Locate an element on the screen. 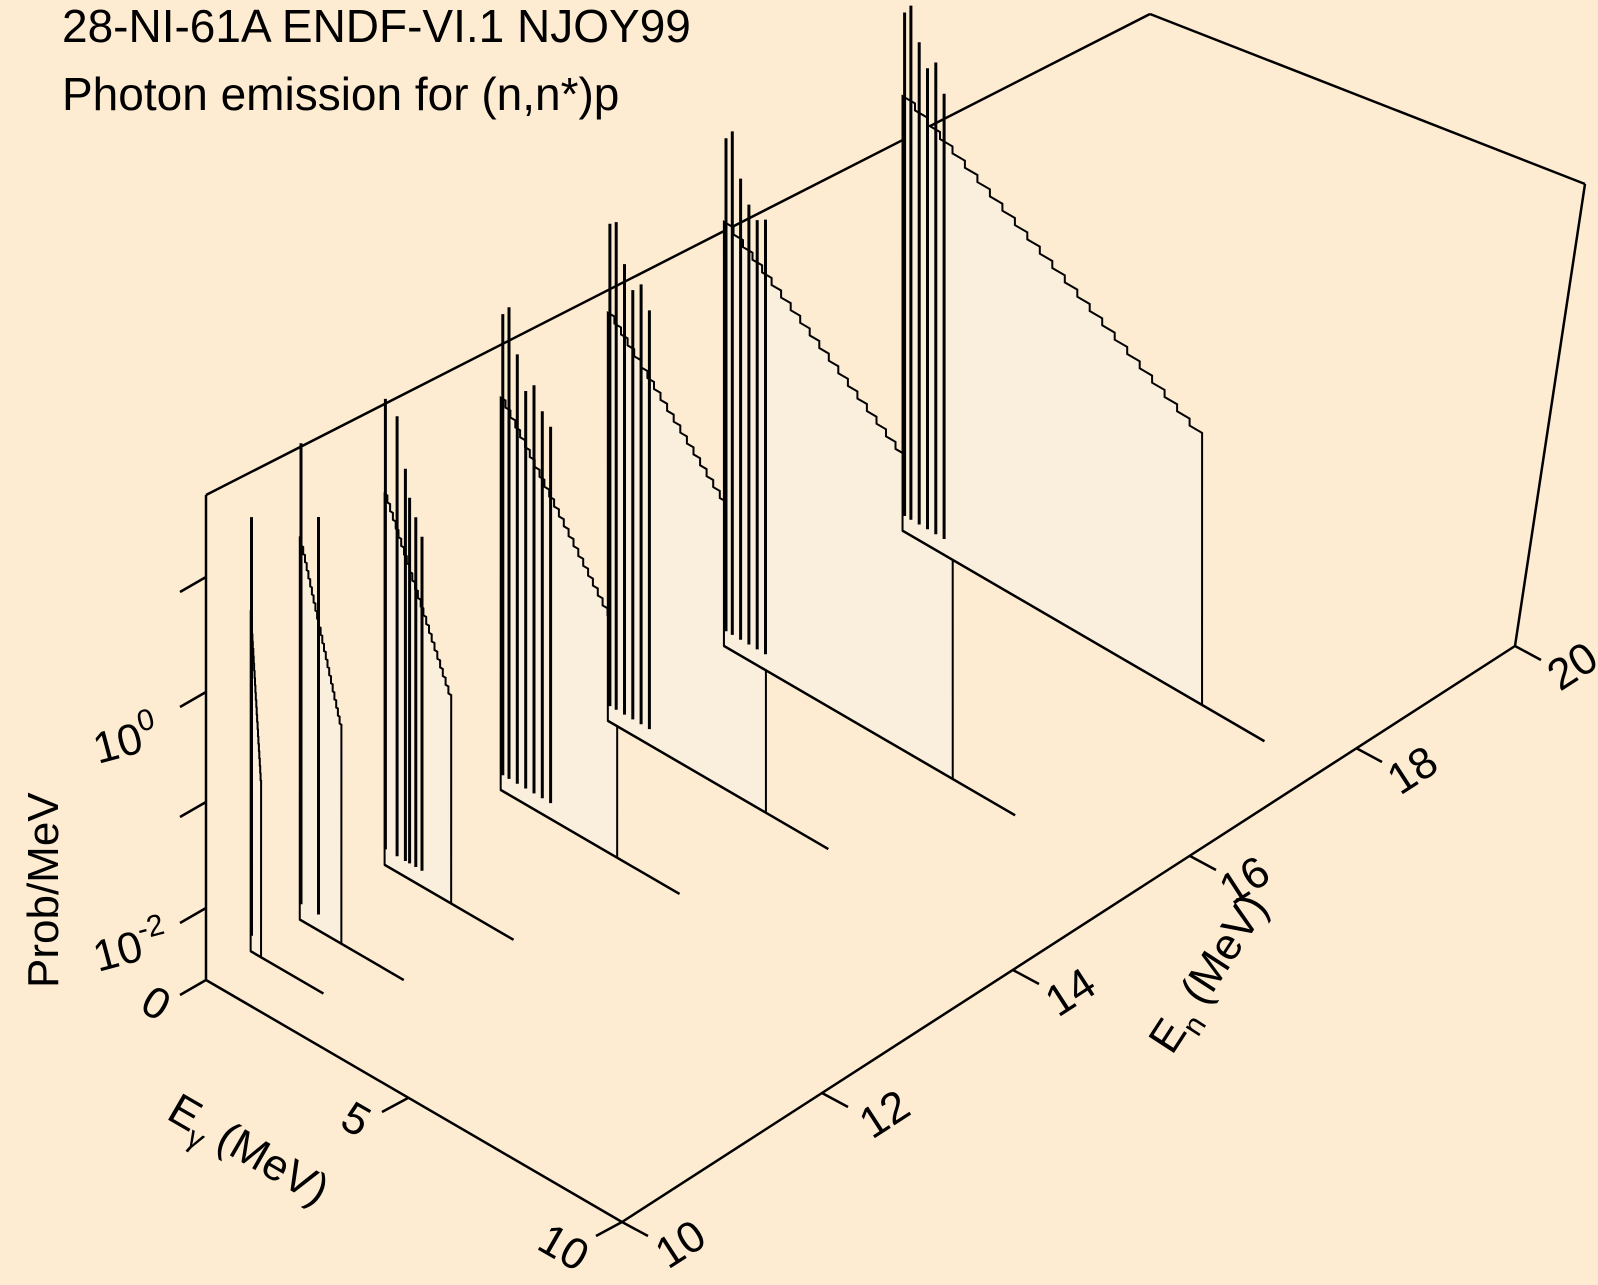 Image resolution: width=1598 pixels, height=1285 pixels. z-axis-label: Prob/MeV is located at coordinates (43, 890).